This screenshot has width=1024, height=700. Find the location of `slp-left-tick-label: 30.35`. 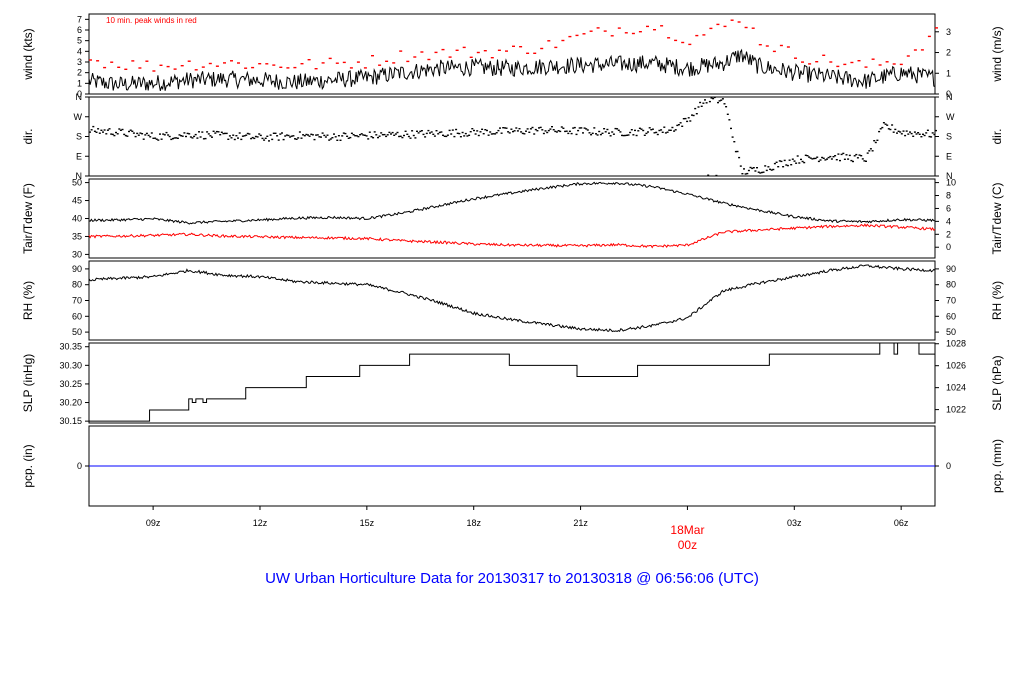

slp-left-tick-label: 30.35 is located at coordinates (70, 347).